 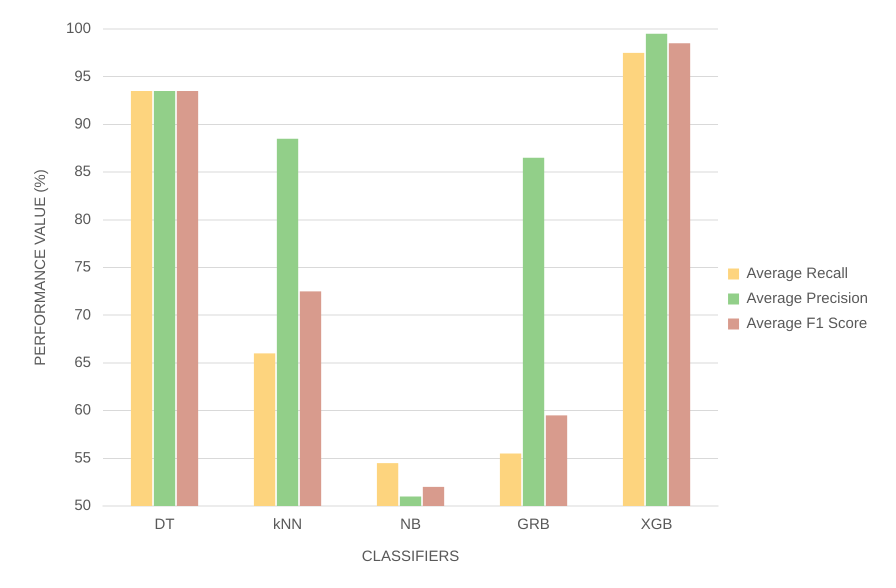 What do you see at coordinates (83, 171) in the screenshot?
I see `y-tick-label: 85` at bounding box center [83, 171].